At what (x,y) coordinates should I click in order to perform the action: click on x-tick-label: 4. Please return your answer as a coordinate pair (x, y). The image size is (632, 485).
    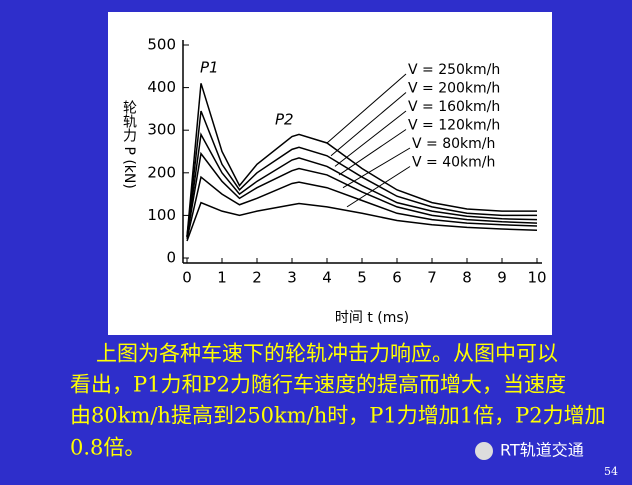
    Looking at the image, I should click on (327, 278).